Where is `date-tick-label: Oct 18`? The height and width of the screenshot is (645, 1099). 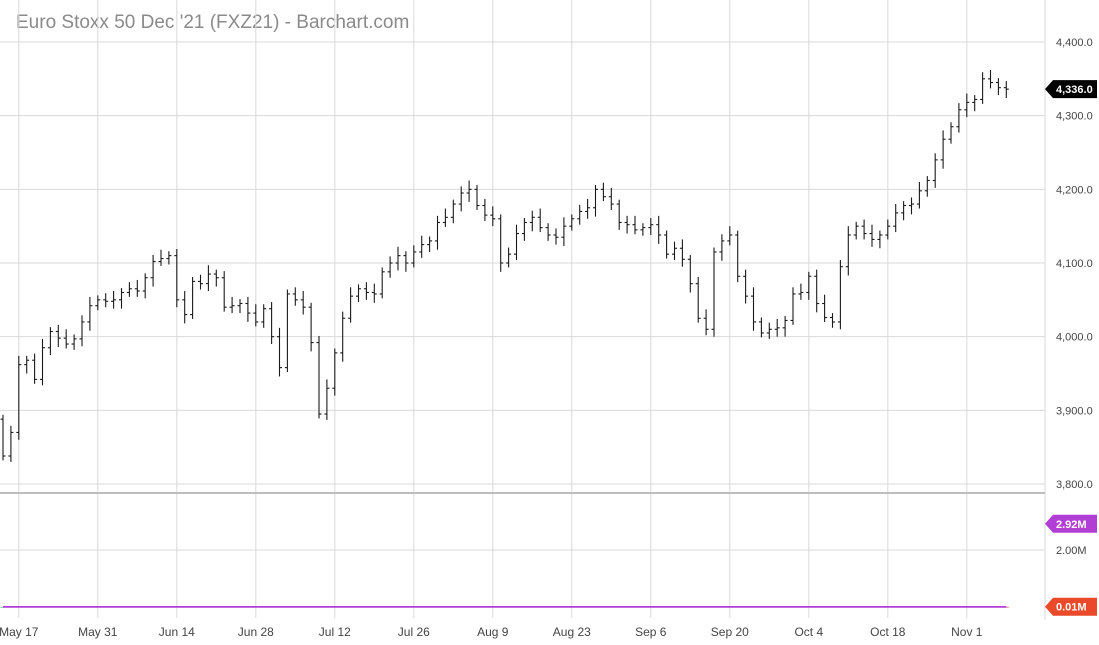
date-tick-label: Oct 18 is located at coordinates (888, 632).